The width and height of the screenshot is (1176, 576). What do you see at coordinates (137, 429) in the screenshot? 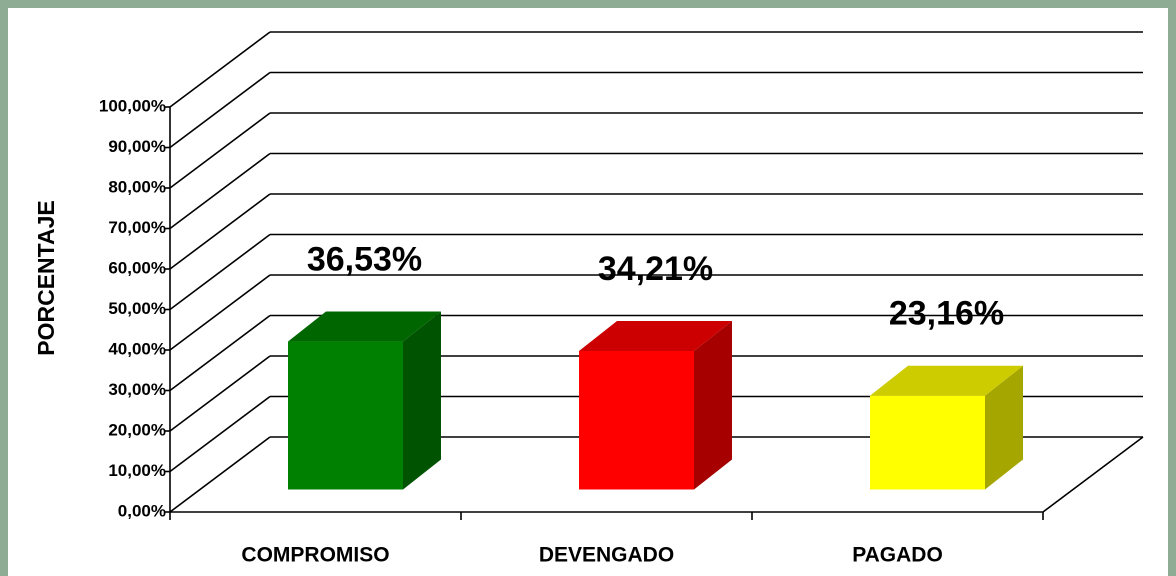
I see `y-tick-label: 20,00%` at bounding box center [137, 429].